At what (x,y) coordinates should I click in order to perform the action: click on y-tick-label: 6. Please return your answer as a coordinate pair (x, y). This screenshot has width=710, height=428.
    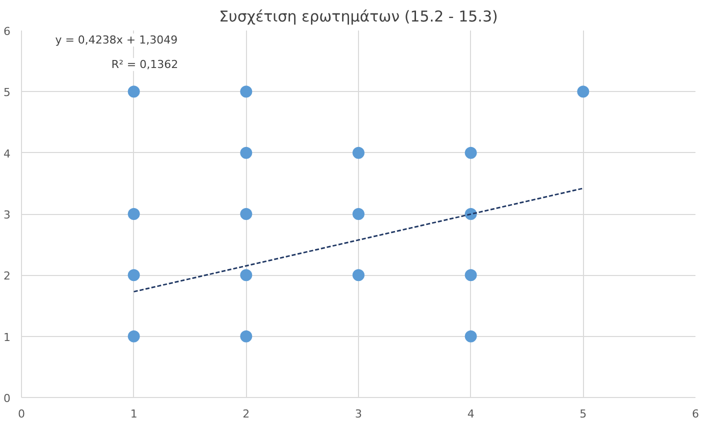
    Looking at the image, I should click on (7, 31).